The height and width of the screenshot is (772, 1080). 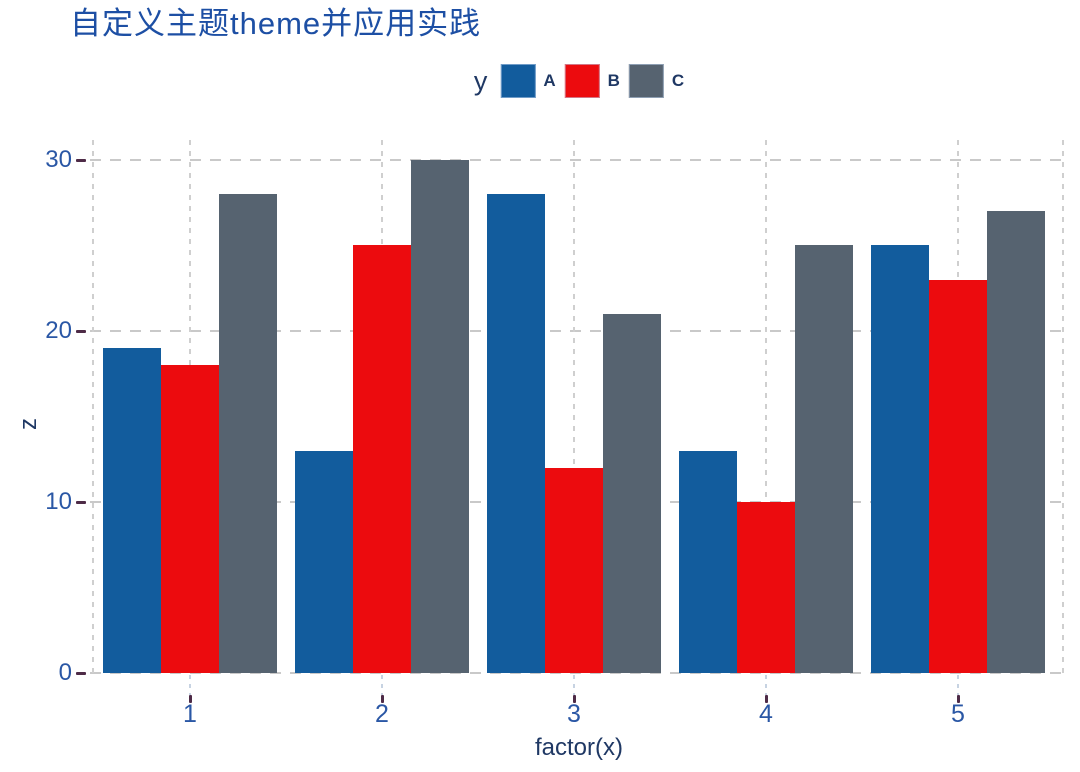 I want to click on legend-item: B, so click(x=592, y=81).